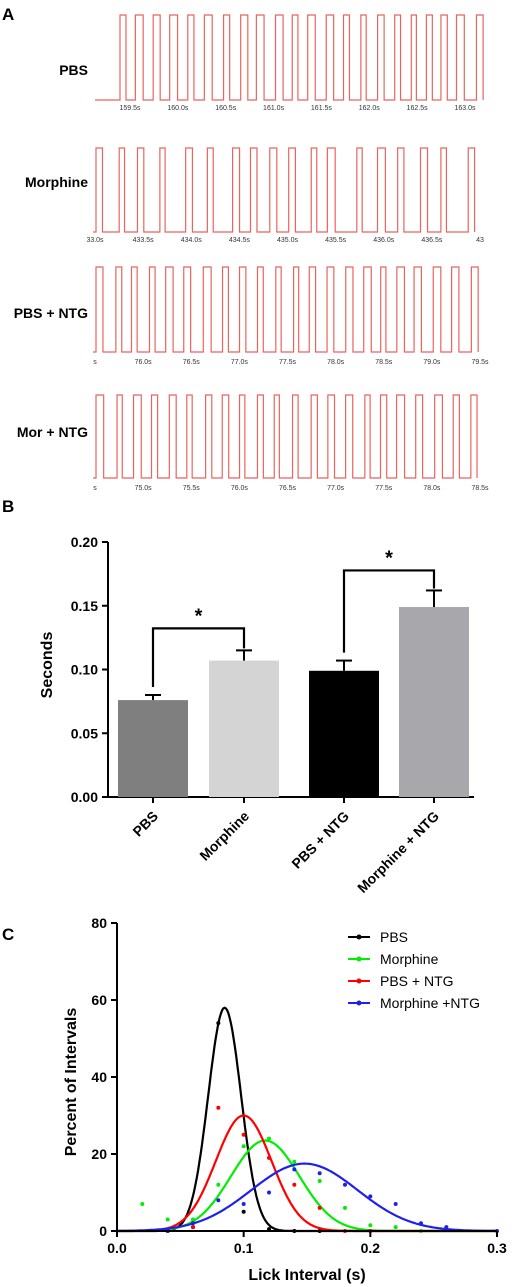 The height and width of the screenshot is (1287, 512). I want to click on trace-tick-label: 160.5s, so click(226, 108).